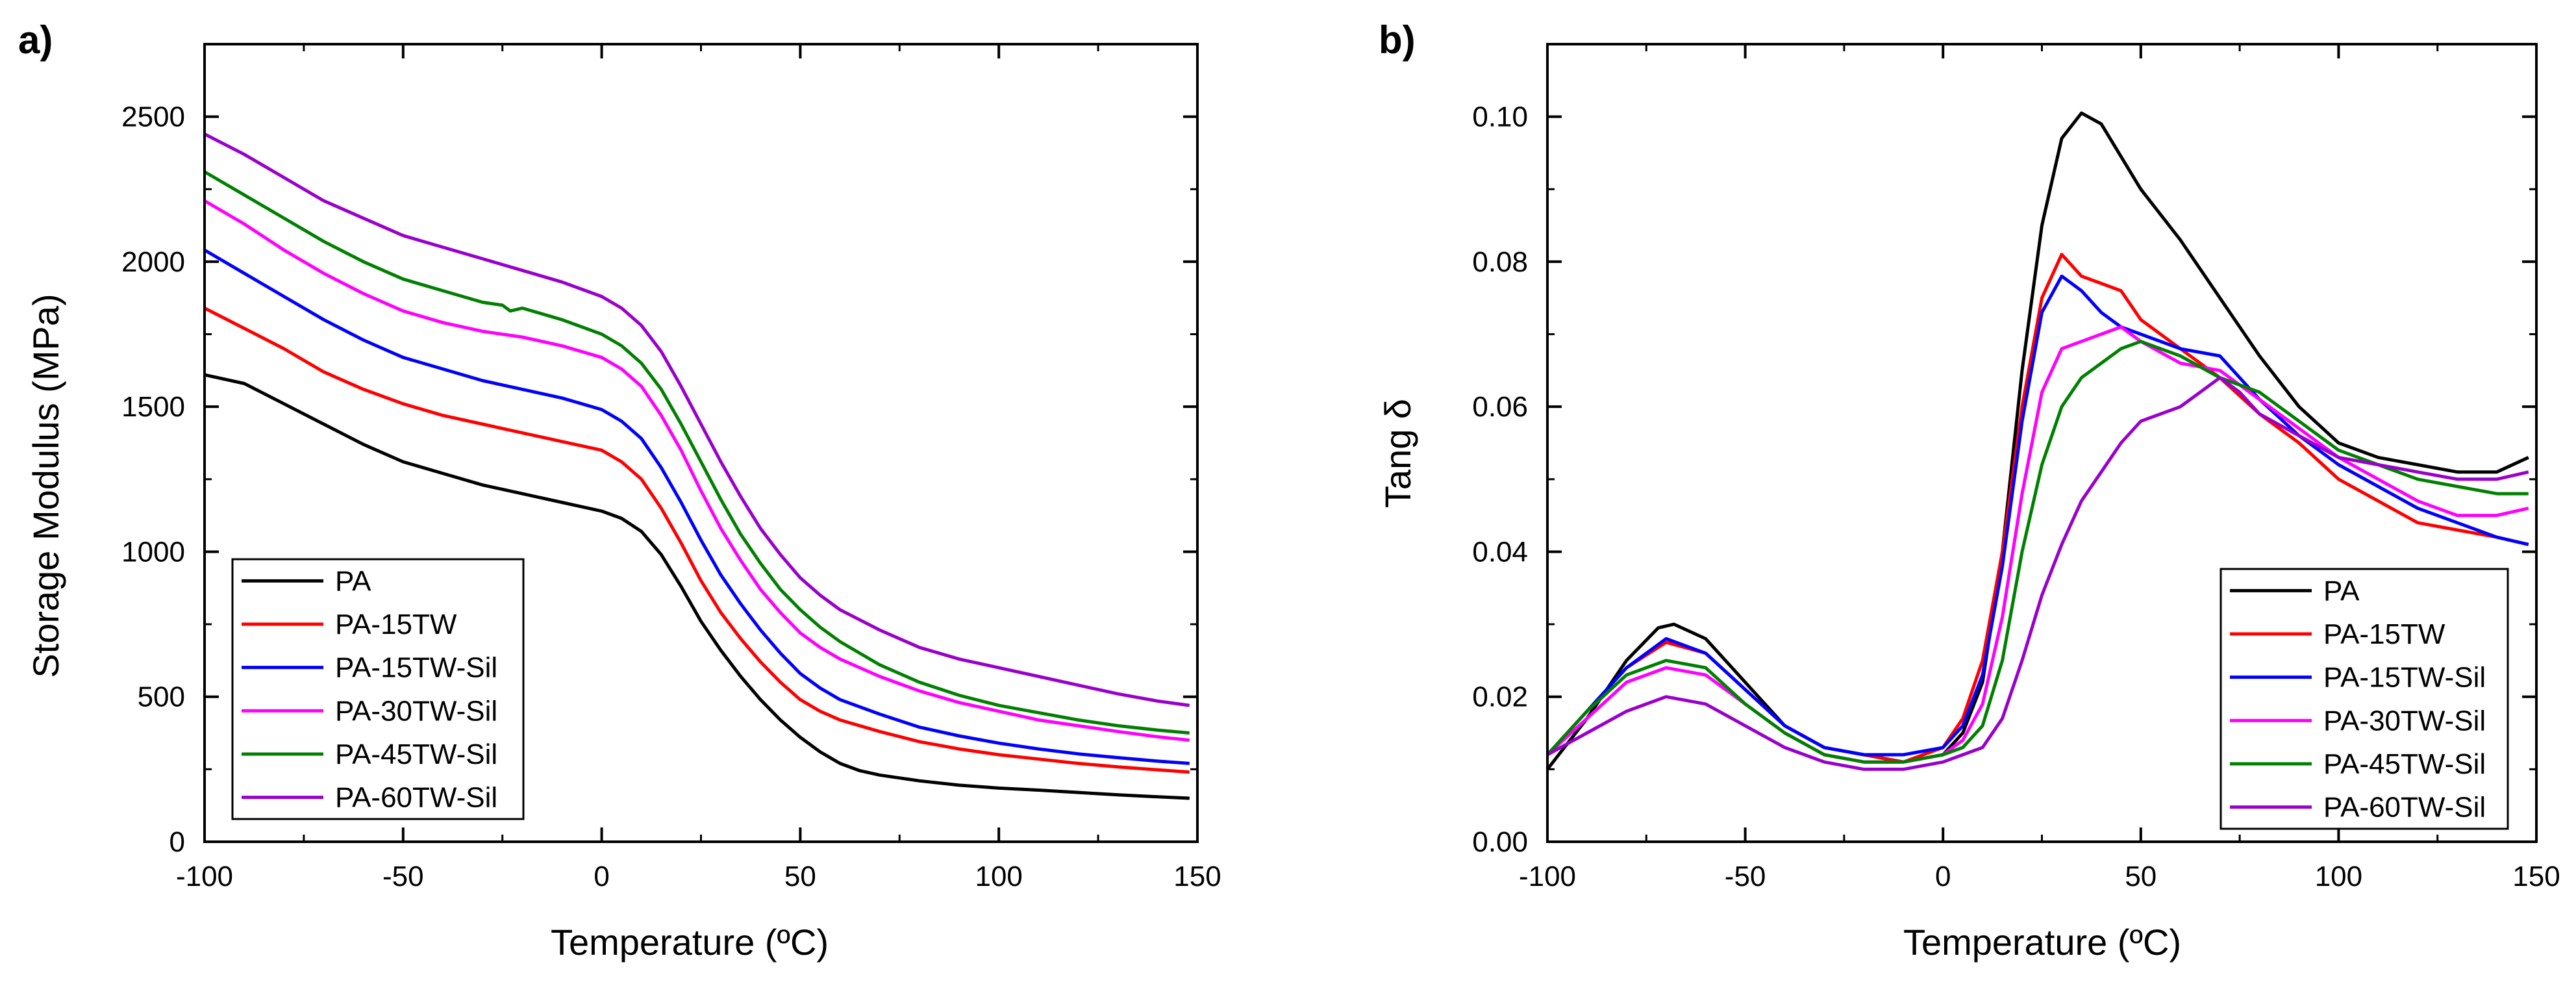 The height and width of the screenshot is (984, 2576). What do you see at coordinates (1500, 552) in the screenshot?
I see `panel-b-y-tick-label: 0.04` at bounding box center [1500, 552].